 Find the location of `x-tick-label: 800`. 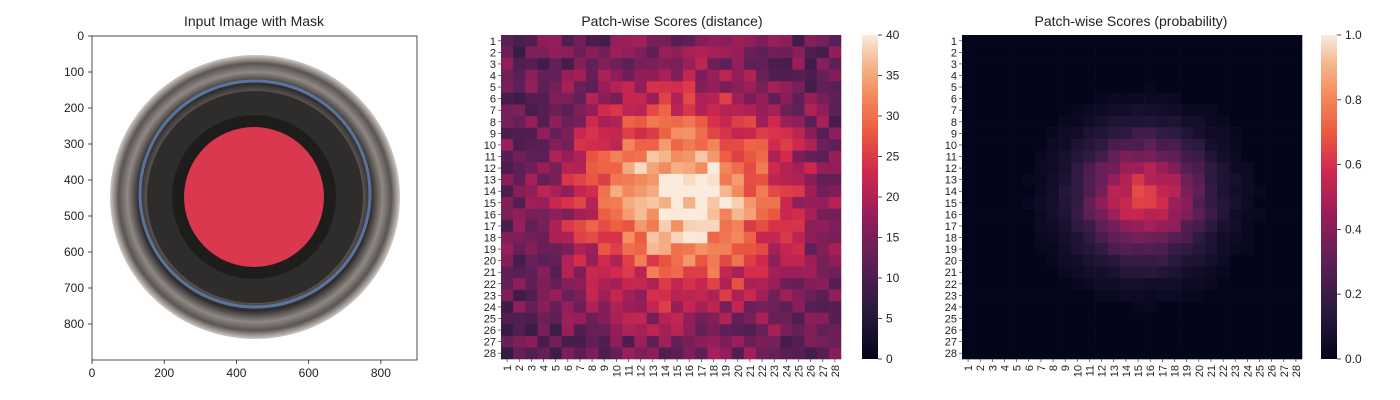

x-tick-label: 800 is located at coordinates (381, 373).